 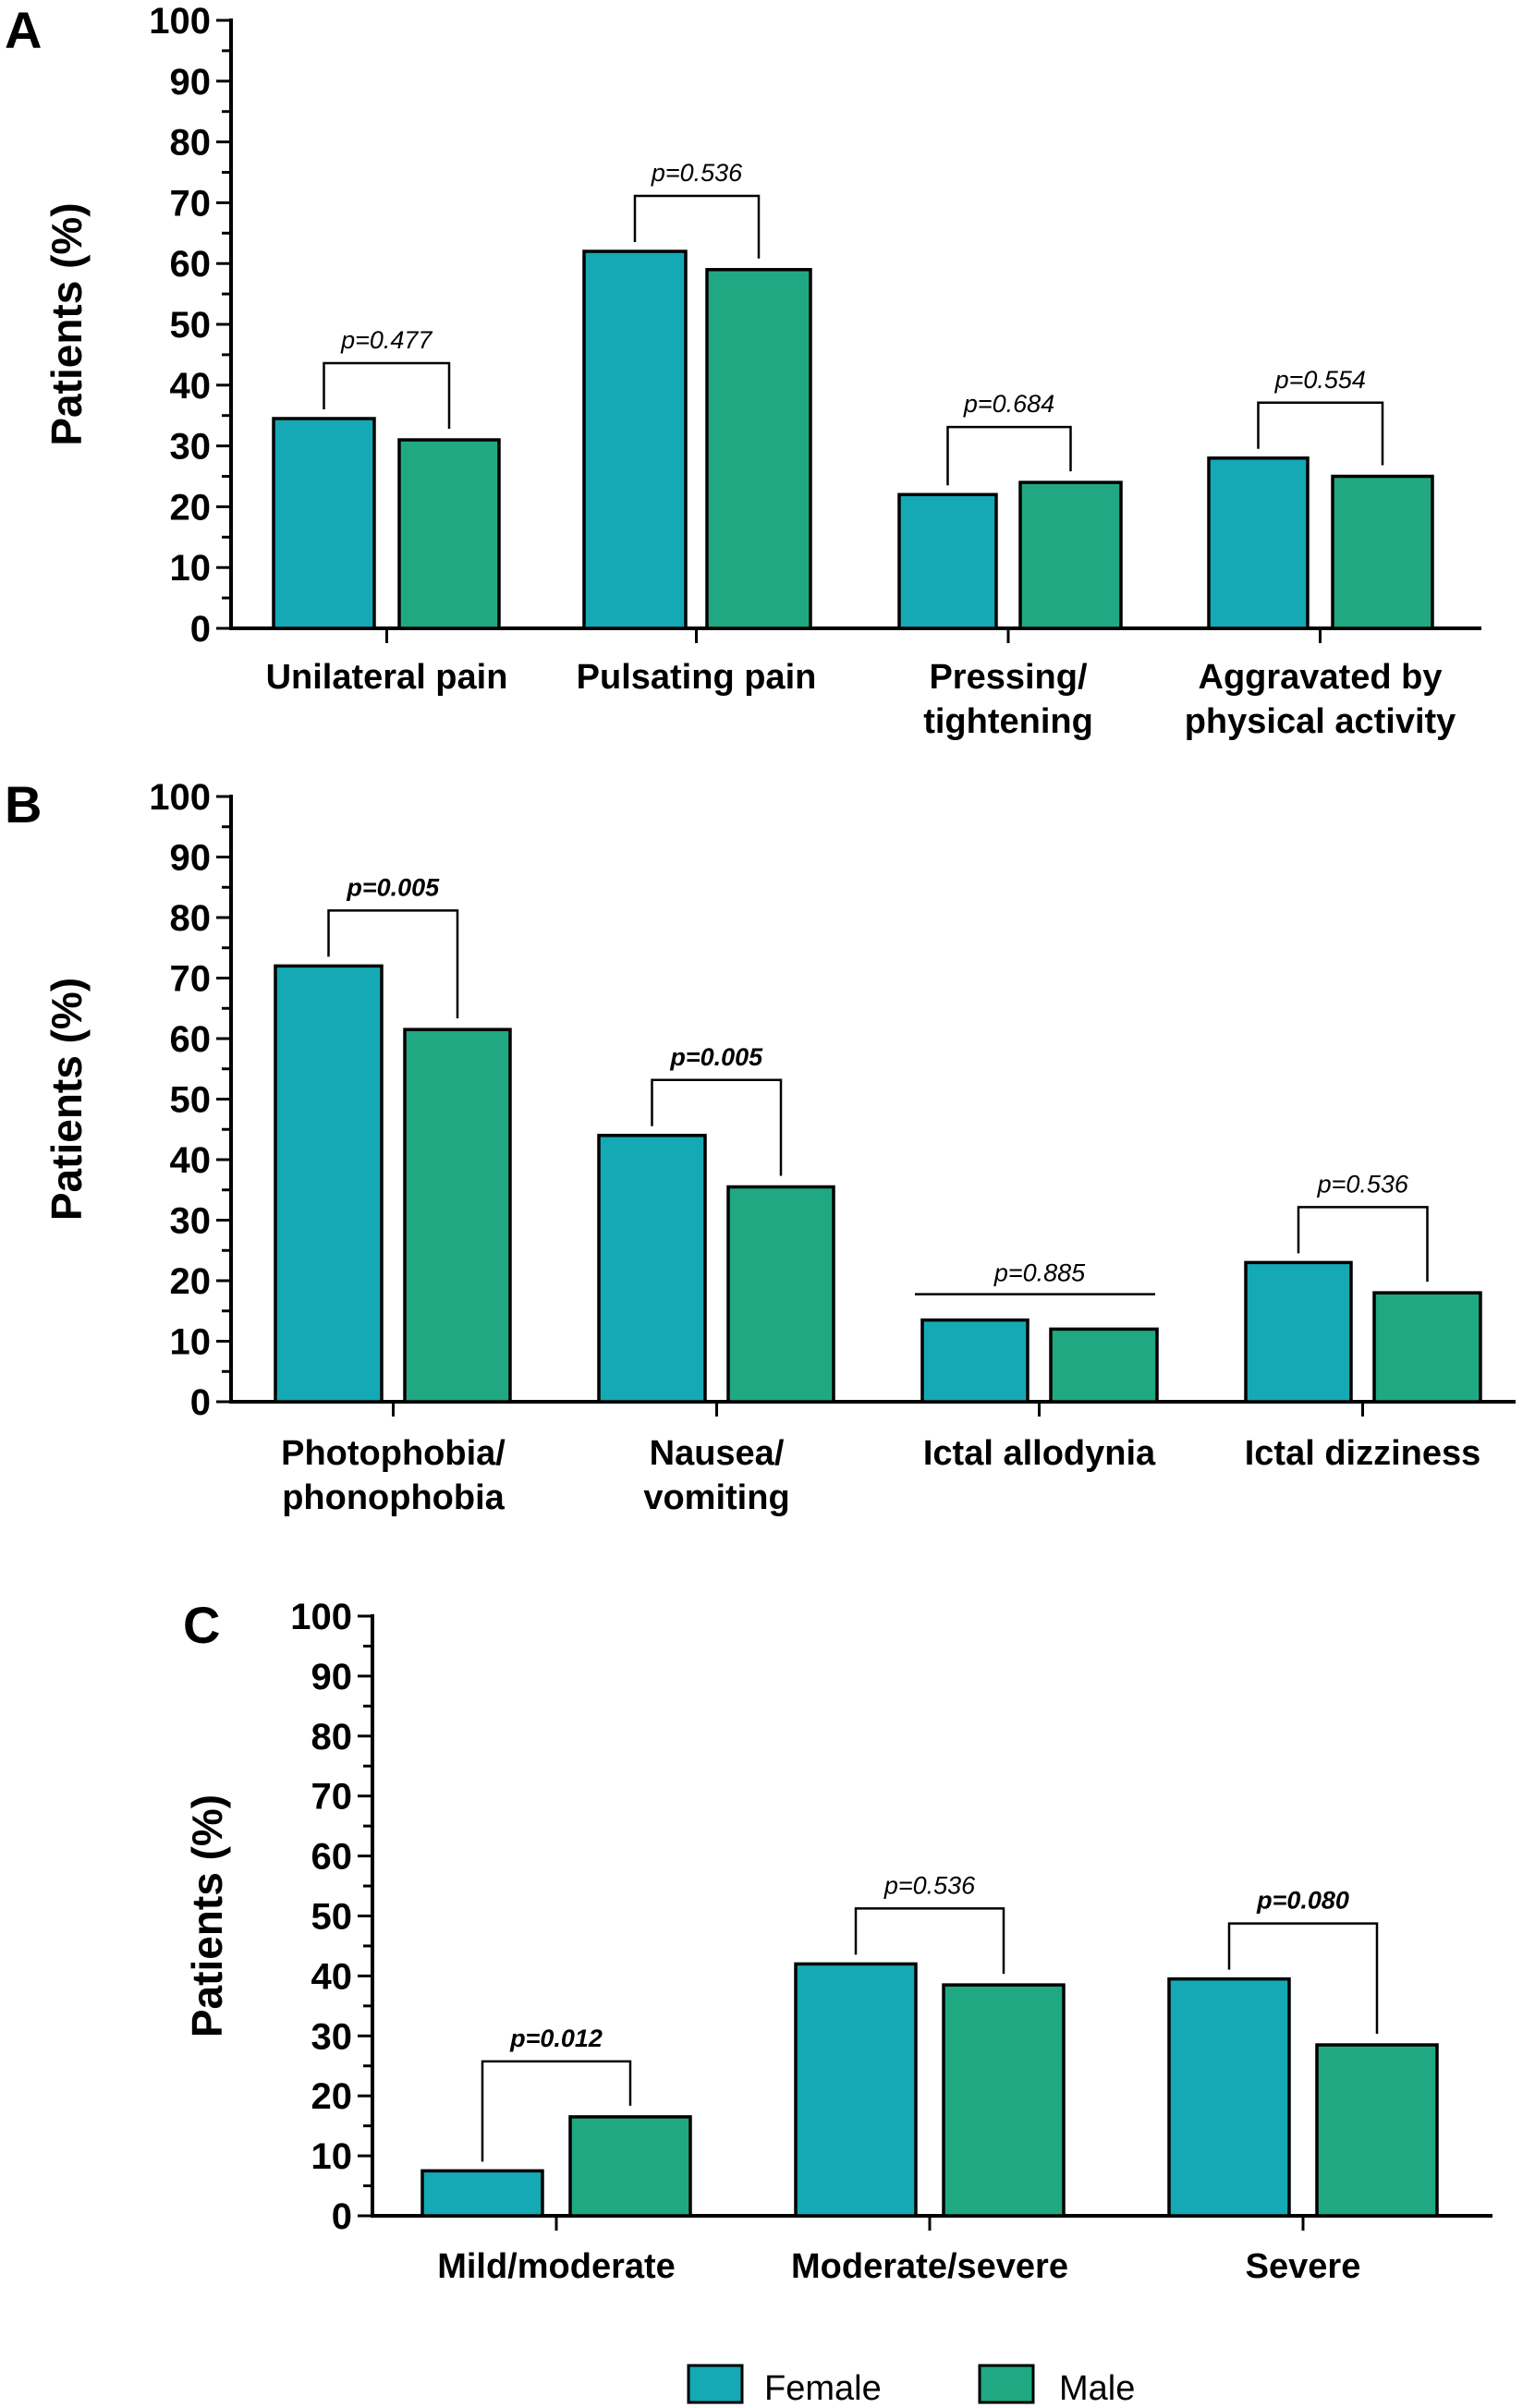 What do you see at coordinates (556, 2038) in the screenshot?
I see `p-value-label: p=0.012` at bounding box center [556, 2038].